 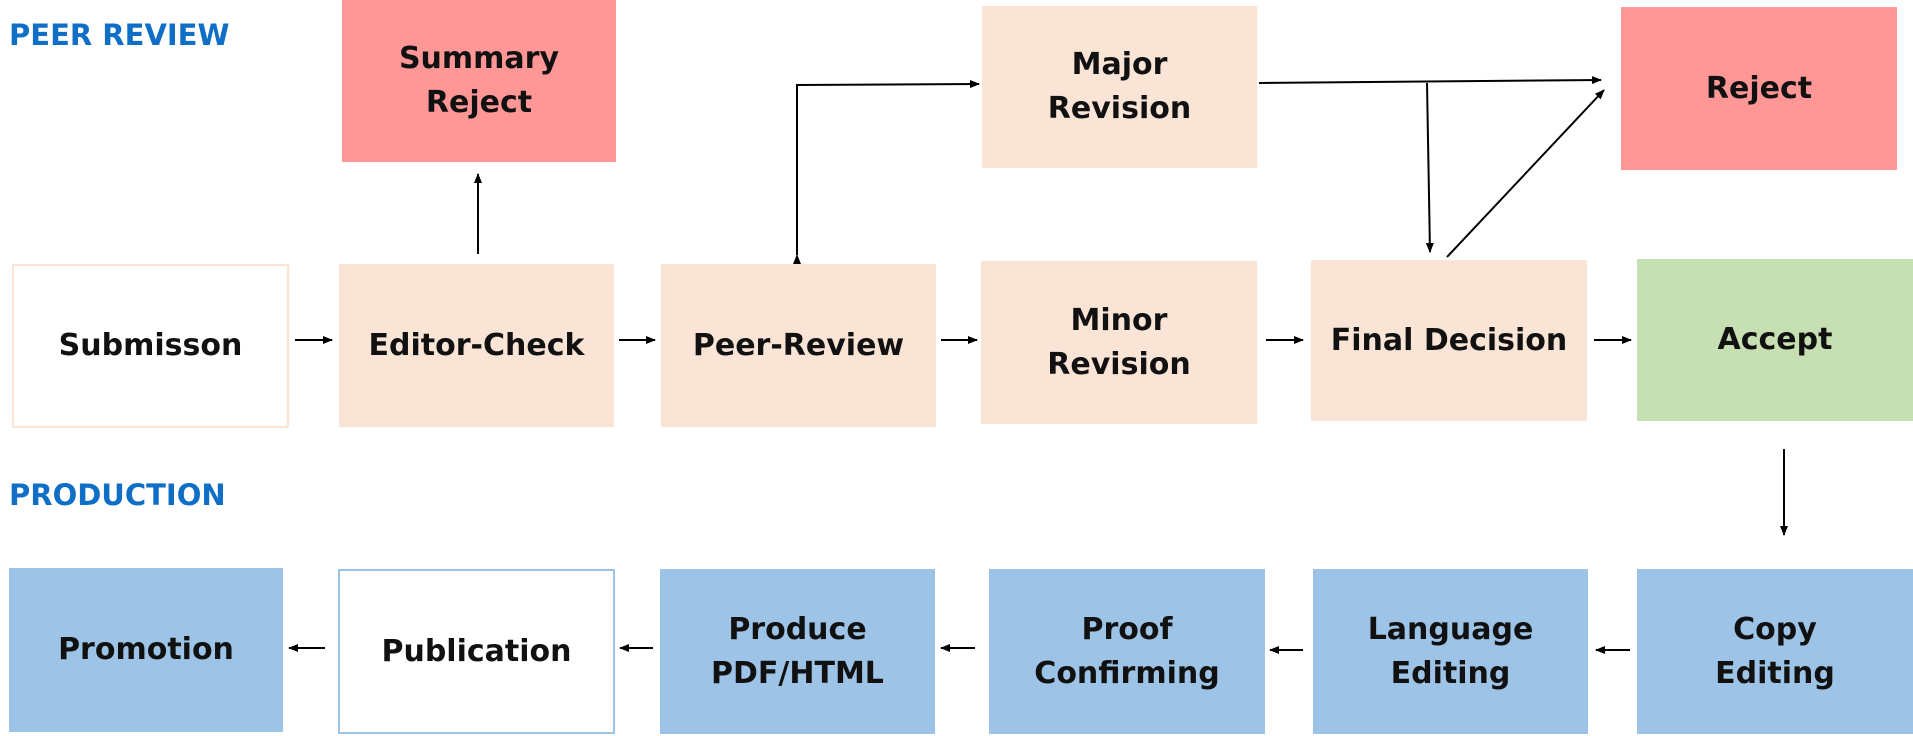 I want to click on editor-check-node: Editor-Check, so click(x=476, y=345).